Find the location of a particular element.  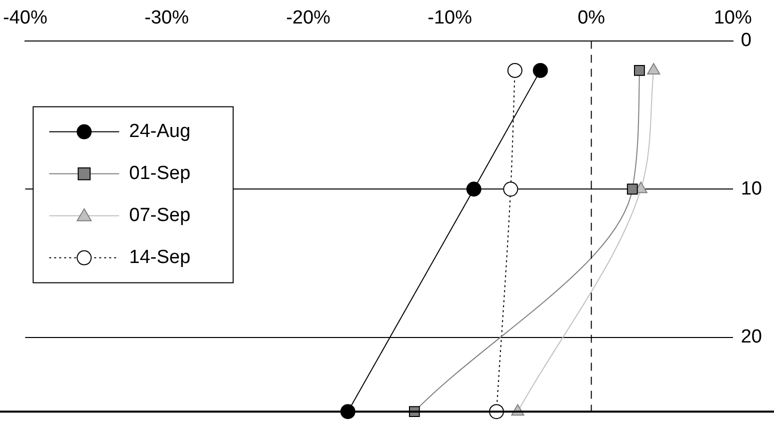

legend-label: 07-Sep is located at coordinates (159, 215).